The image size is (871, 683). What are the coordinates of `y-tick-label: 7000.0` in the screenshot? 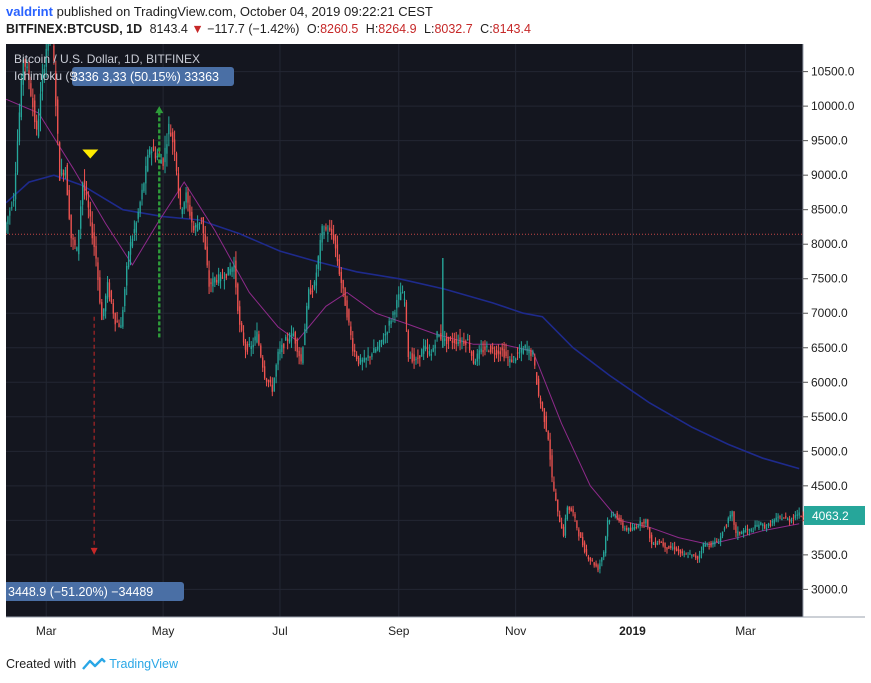 It's located at (829, 313).